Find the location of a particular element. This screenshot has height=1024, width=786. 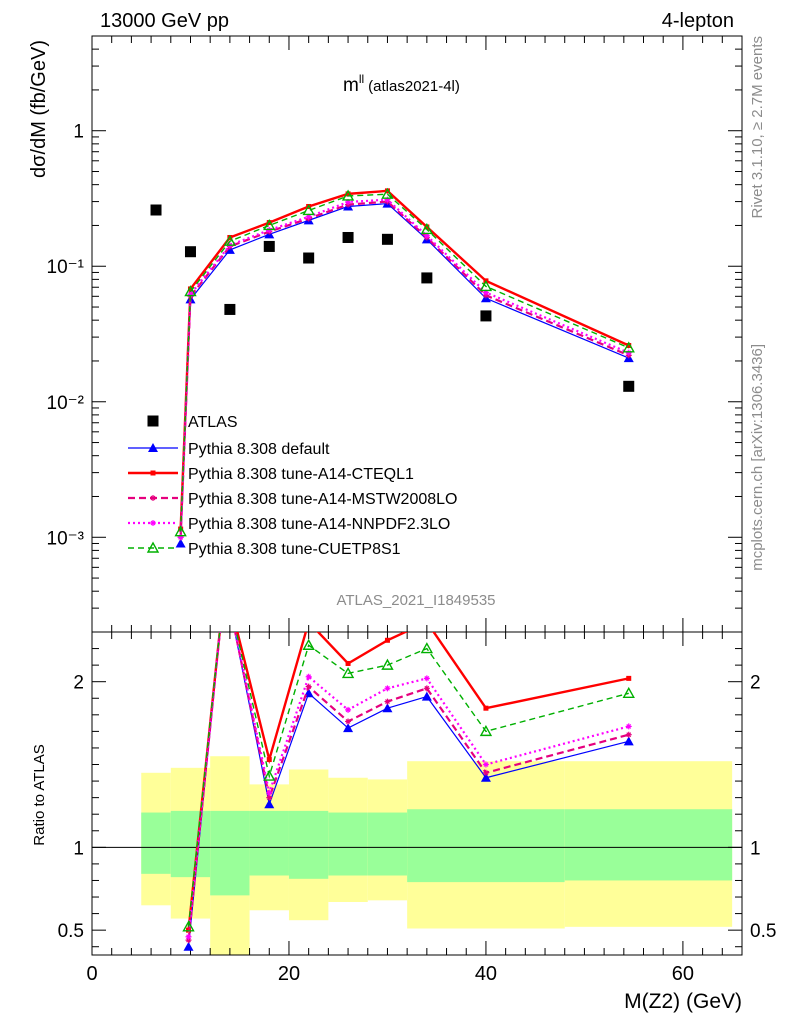

legend-label-cuetp: Pythia 8.308 tune-CUETP8S1 is located at coordinates (294, 549).